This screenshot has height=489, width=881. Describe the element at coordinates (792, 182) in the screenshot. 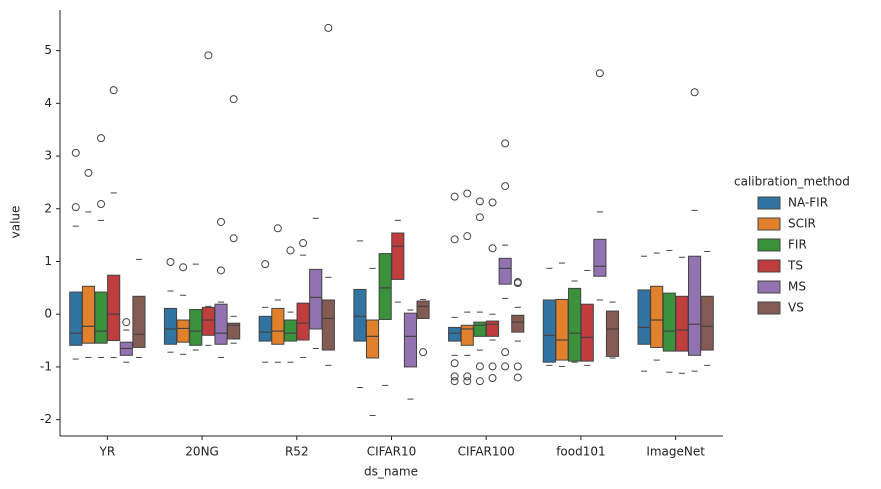

I see `legend-title: calibration_method` at that location.